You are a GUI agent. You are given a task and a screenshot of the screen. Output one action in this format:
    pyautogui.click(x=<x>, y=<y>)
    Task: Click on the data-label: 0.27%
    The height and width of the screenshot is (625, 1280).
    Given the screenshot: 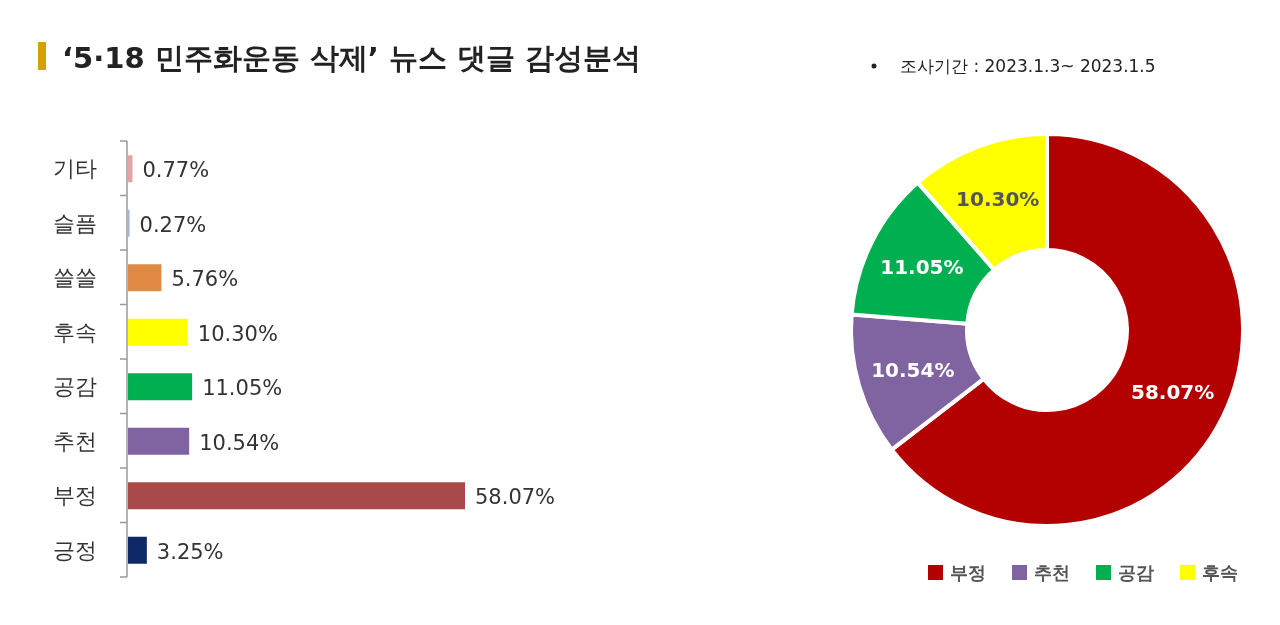 What is the action you would take?
    pyautogui.click(x=173, y=224)
    